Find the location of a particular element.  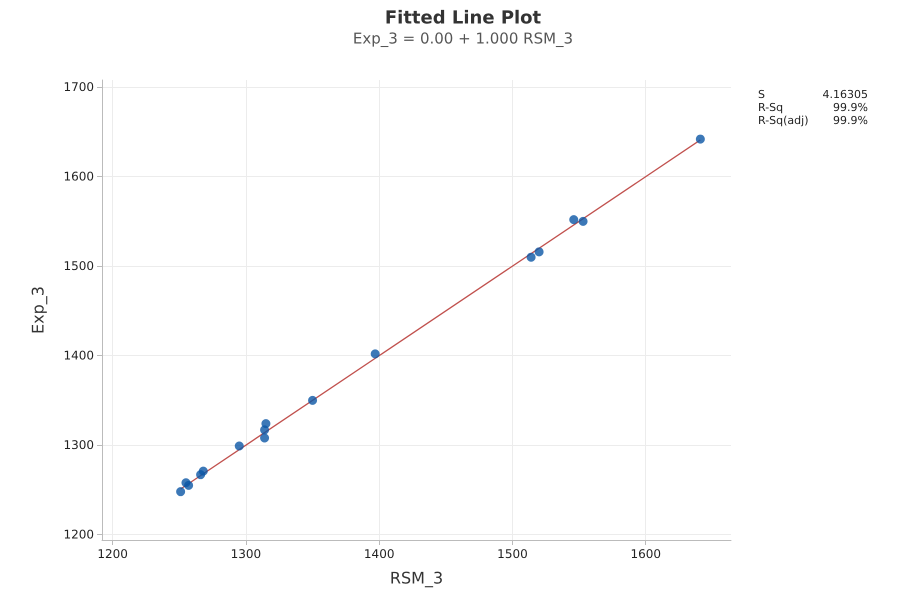

x-tick-label: 1200 is located at coordinates (112, 554).